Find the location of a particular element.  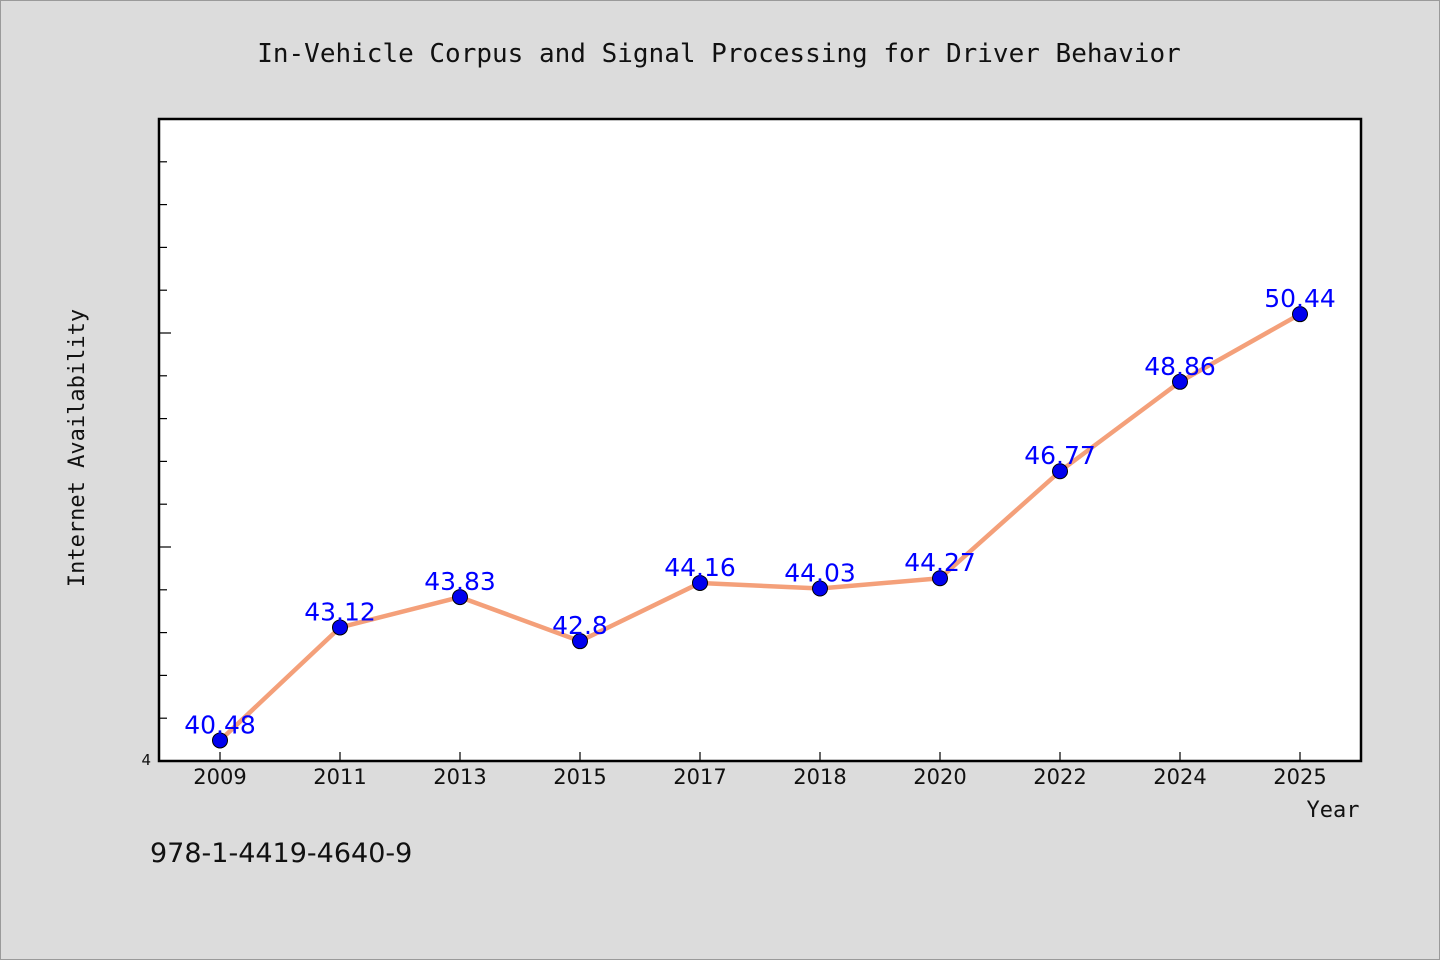

x-tick-label: 2024 is located at coordinates (1179, 777).